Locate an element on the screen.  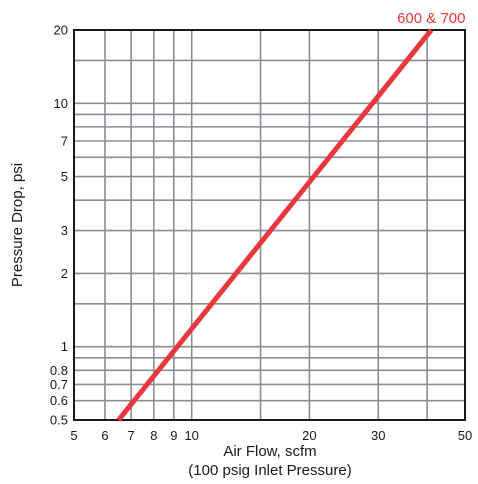
y-tick-label: 20 is located at coordinates (61, 30).